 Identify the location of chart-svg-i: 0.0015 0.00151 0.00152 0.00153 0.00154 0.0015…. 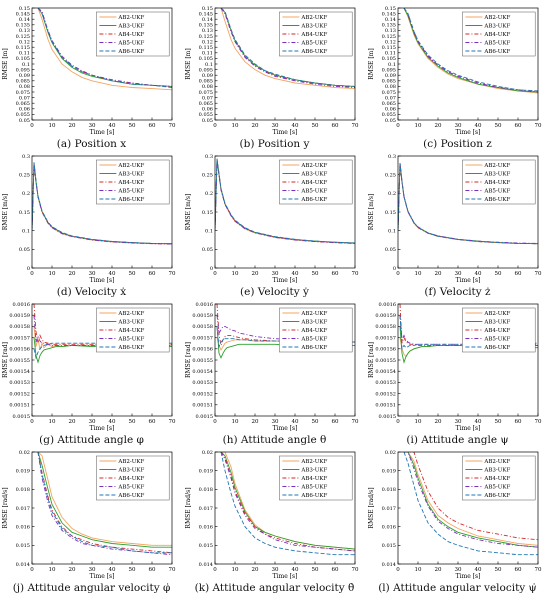
(455, 367).